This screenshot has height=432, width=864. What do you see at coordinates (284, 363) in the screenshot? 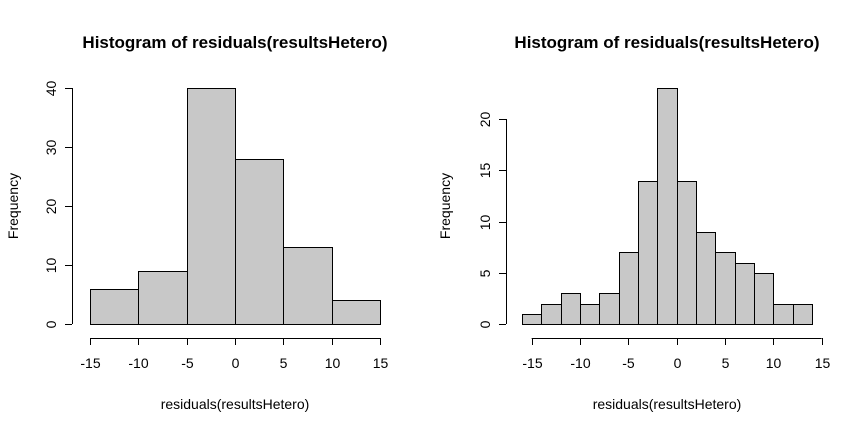
I see `left-x-tick-label: 5` at bounding box center [284, 363].